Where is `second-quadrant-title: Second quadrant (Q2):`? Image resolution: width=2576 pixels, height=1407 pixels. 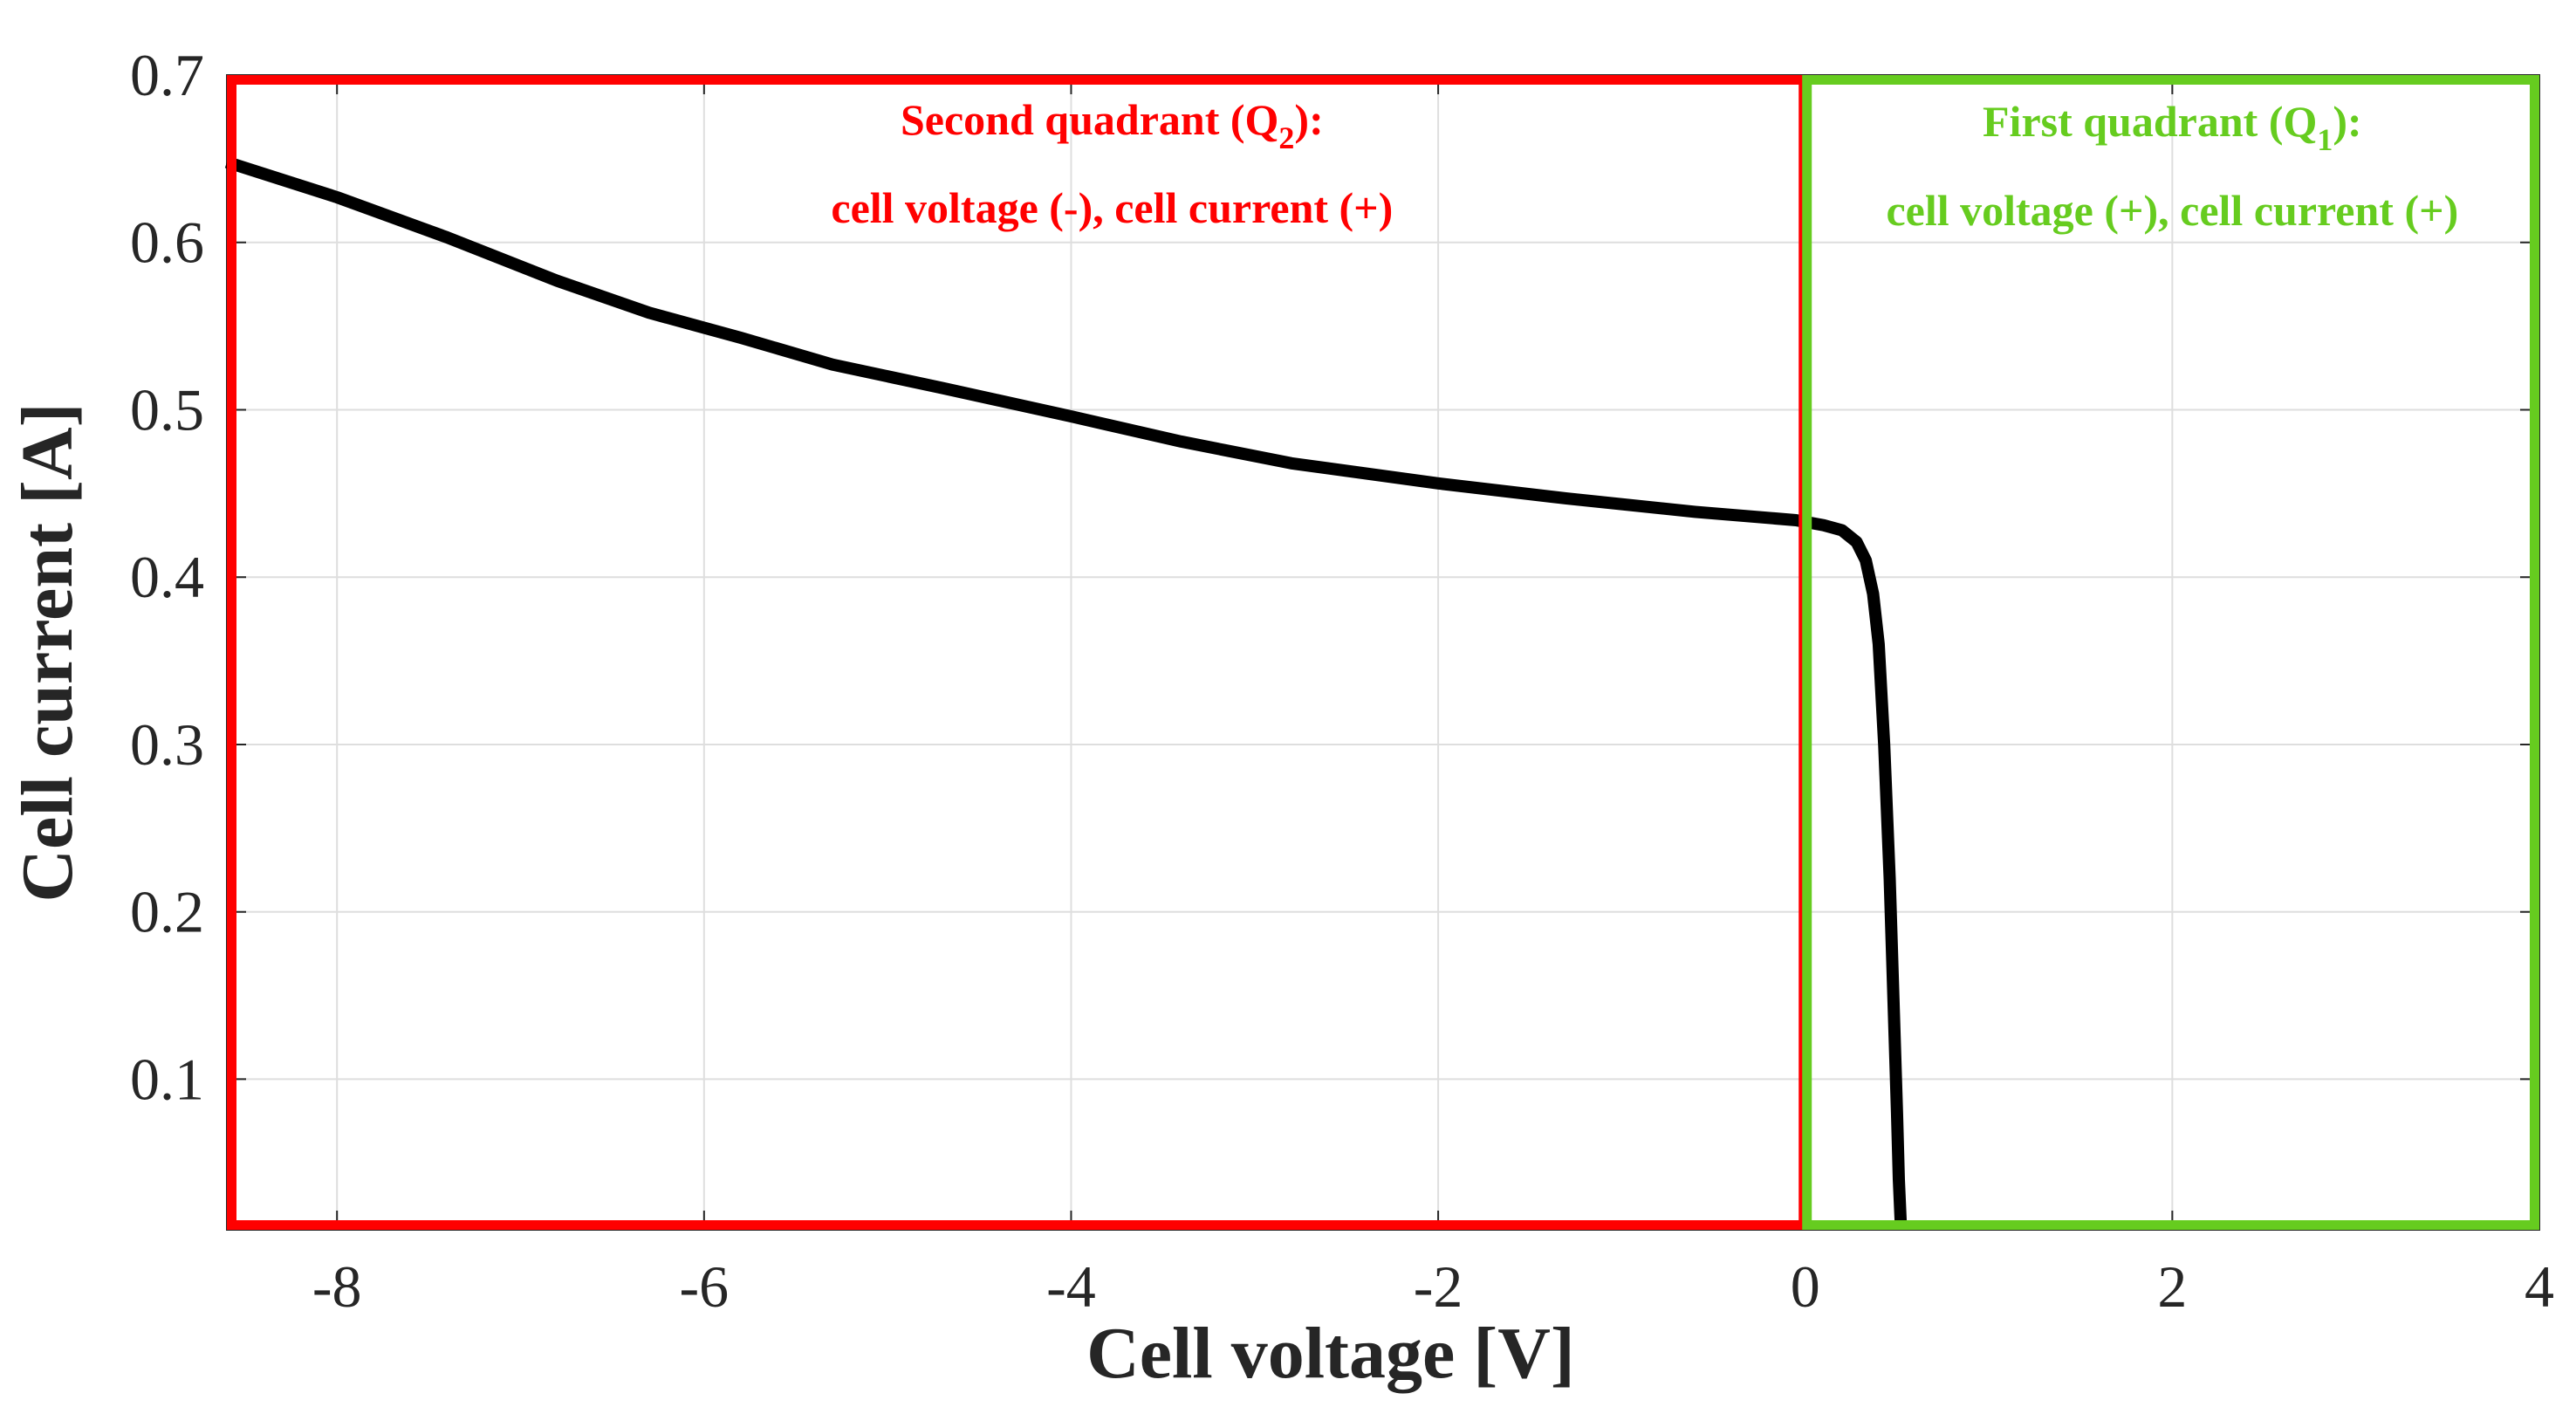
second-quadrant-title: Second quadrant (Q2): is located at coordinates (1112, 125).